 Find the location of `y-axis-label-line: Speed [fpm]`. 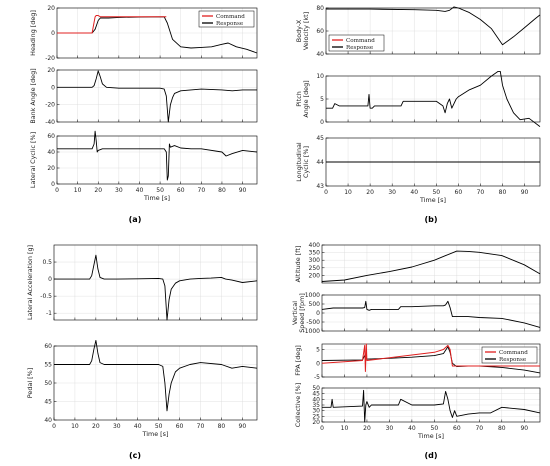

y-axis-label-line: Speed [fpm] is located at coordinates (302, 313).